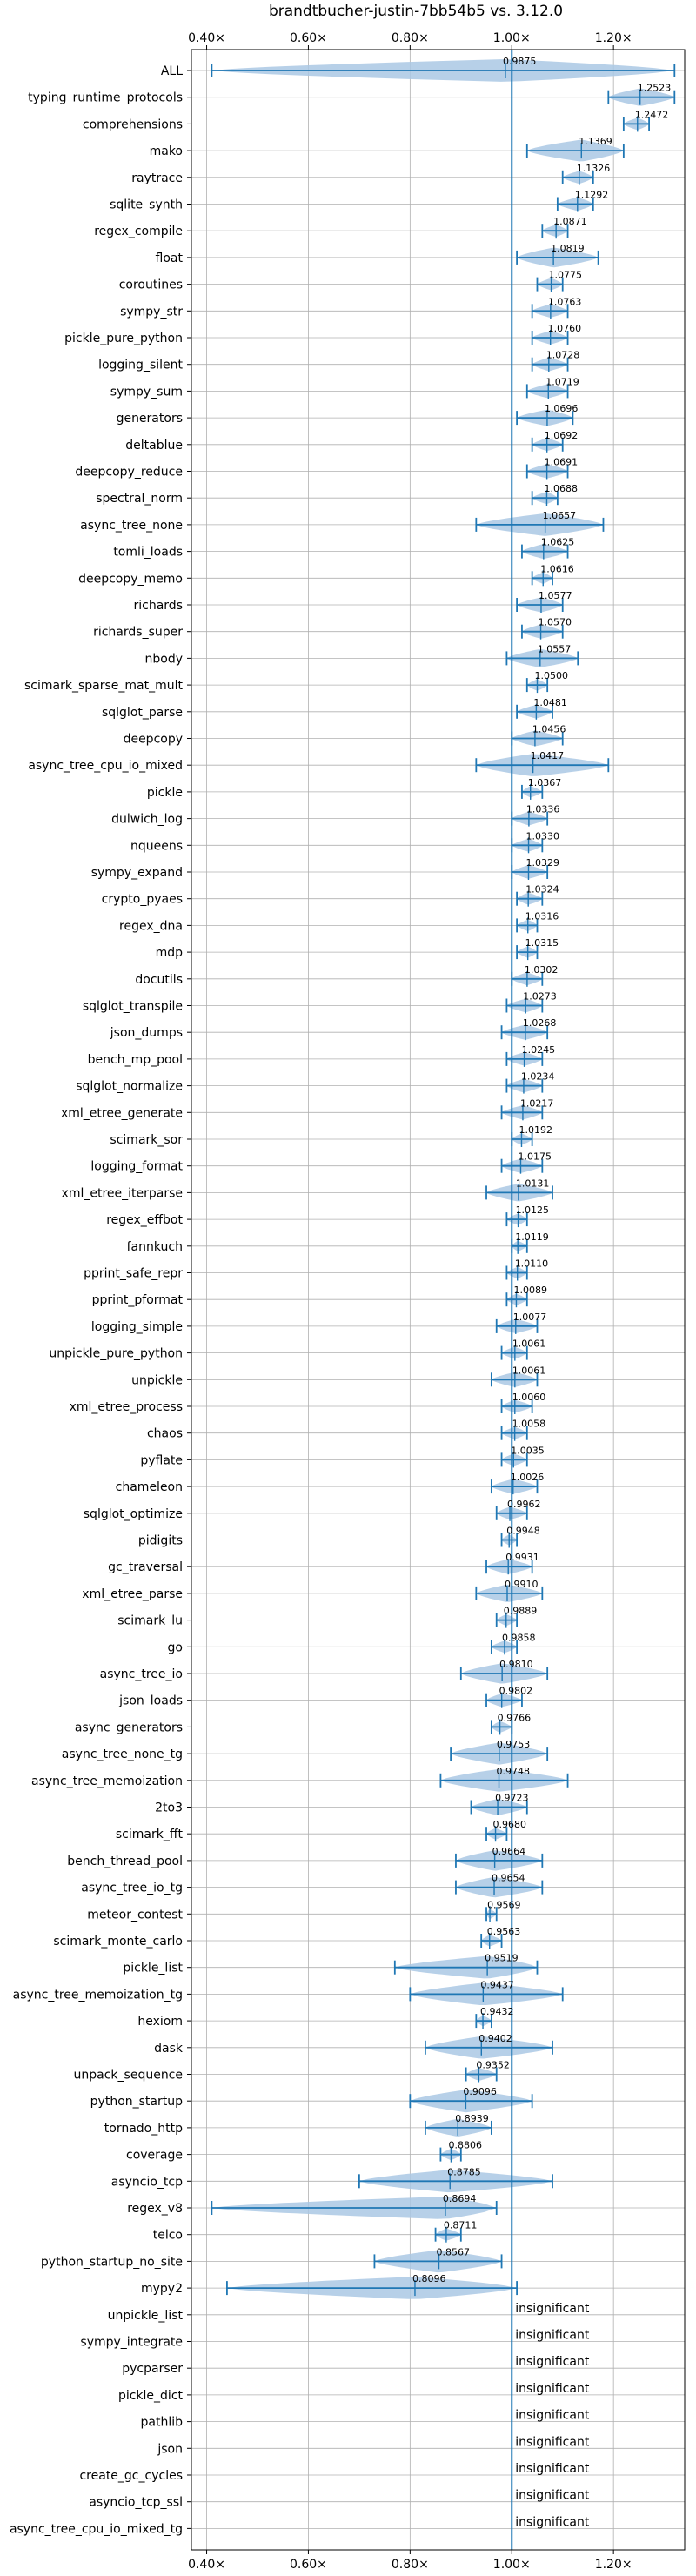  Describe the element at coordinates (563, 356) in the screenshot. I see `median-value-label: 1.0728` at that location.